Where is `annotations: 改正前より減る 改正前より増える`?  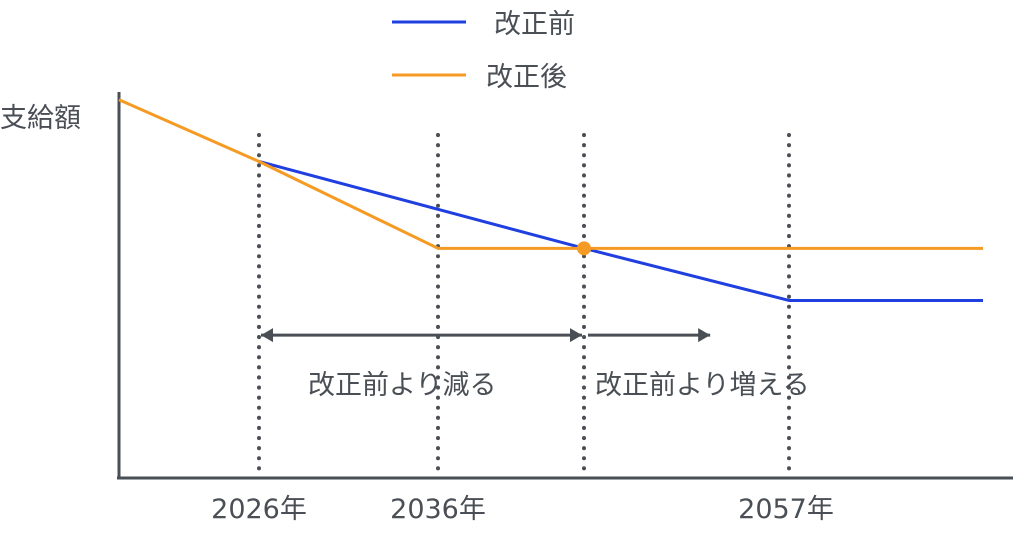 annotations: 改正前より減る 改正前より増える is located at coordinates (535, 364).